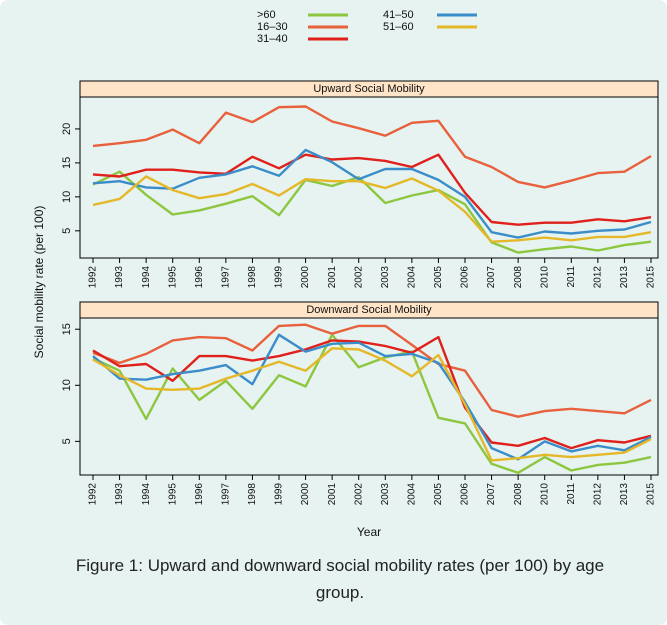  Describe the element at coordinates (398, 27) in the screenshot. I see `legend-label: 51–60` at that location.